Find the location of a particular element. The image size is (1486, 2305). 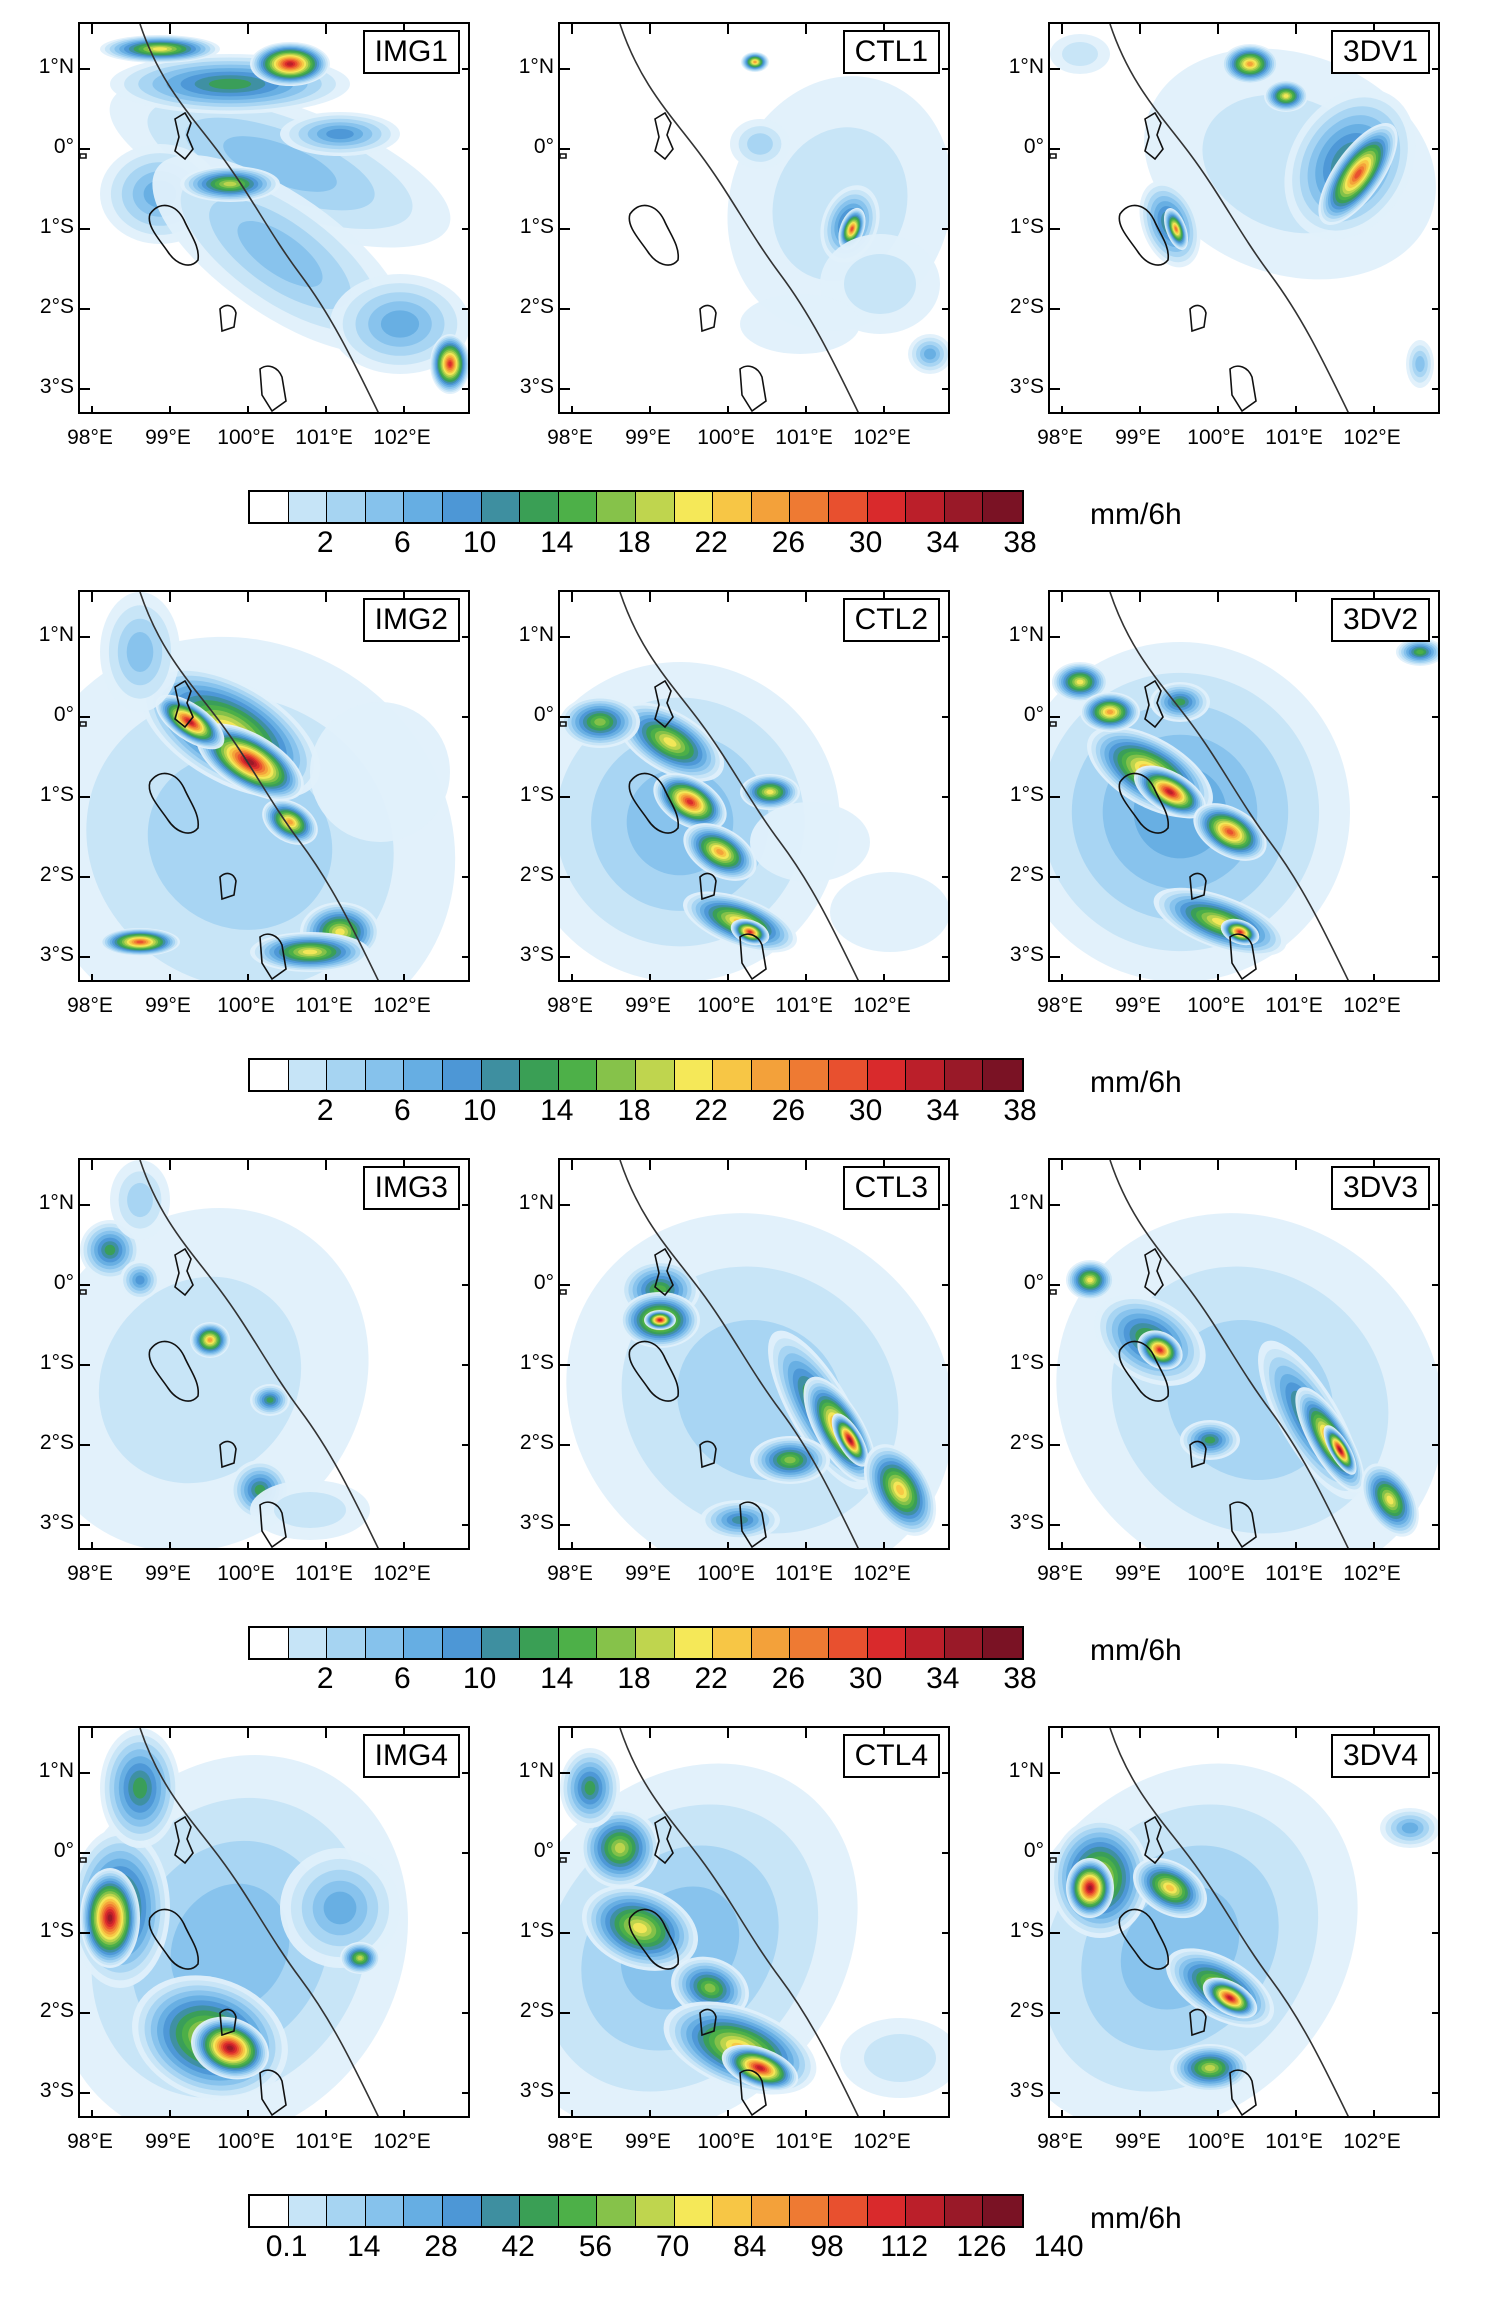

colorbar-tick-label: 34 is located at coordinates (943, 542).